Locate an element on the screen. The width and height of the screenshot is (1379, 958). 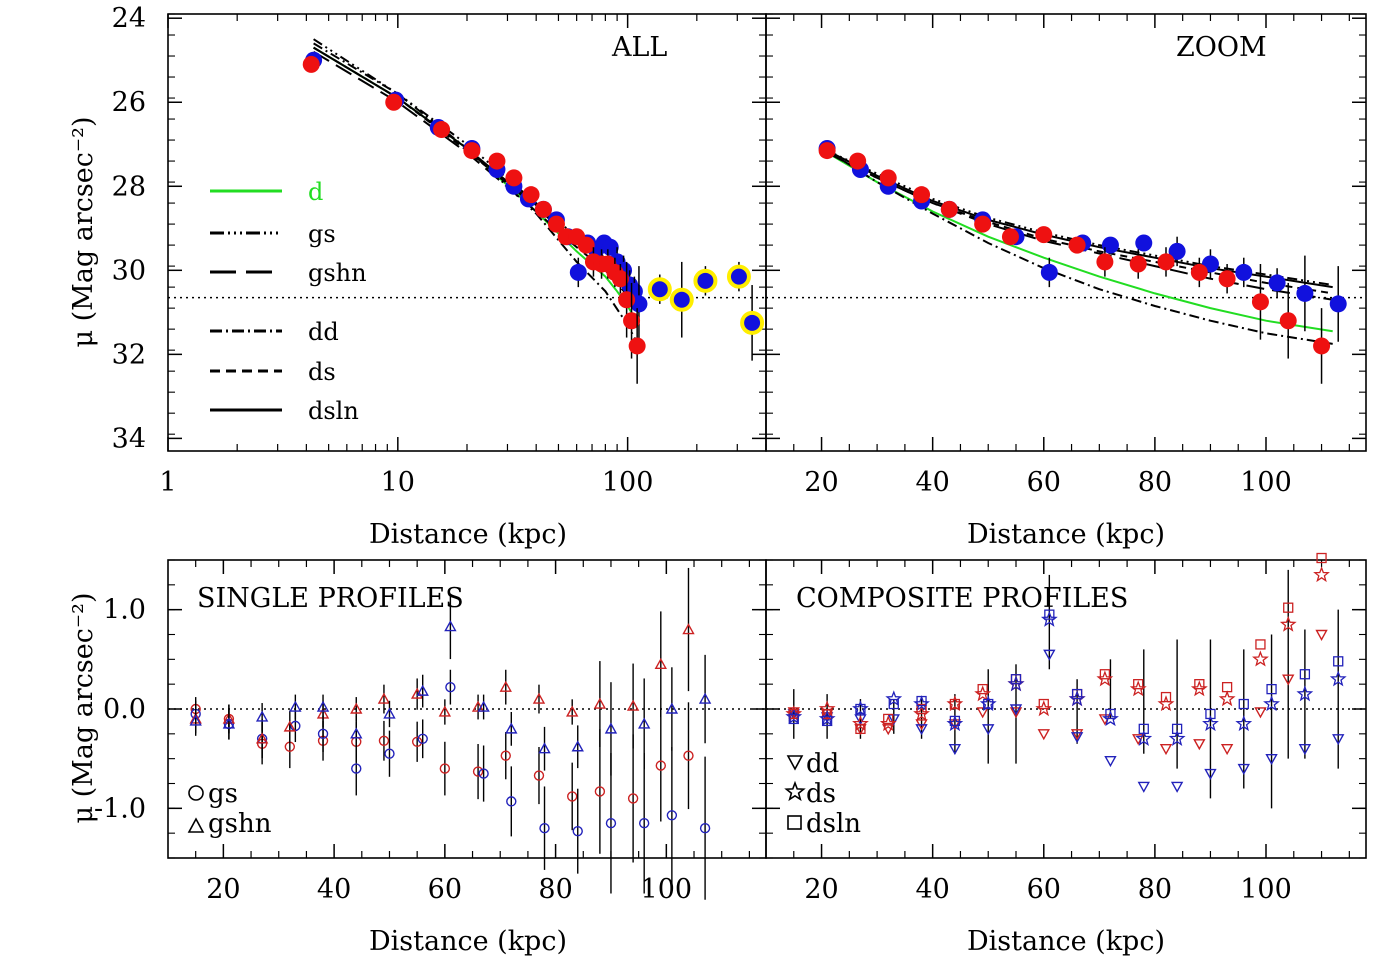
legend-marker-ds is located at coordinates (795, 791).